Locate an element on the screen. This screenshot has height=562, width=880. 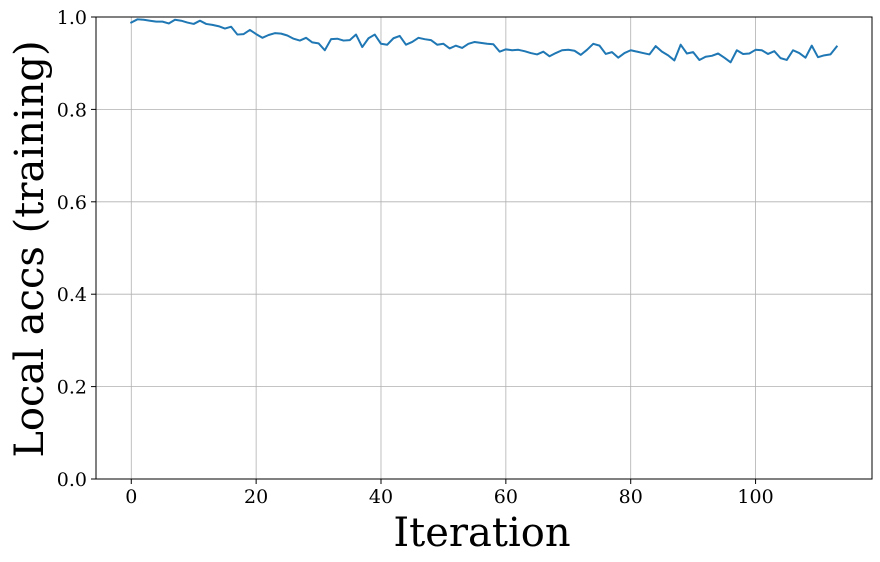
y-tick-label: 0.2 is located at coordinates (72, 388).